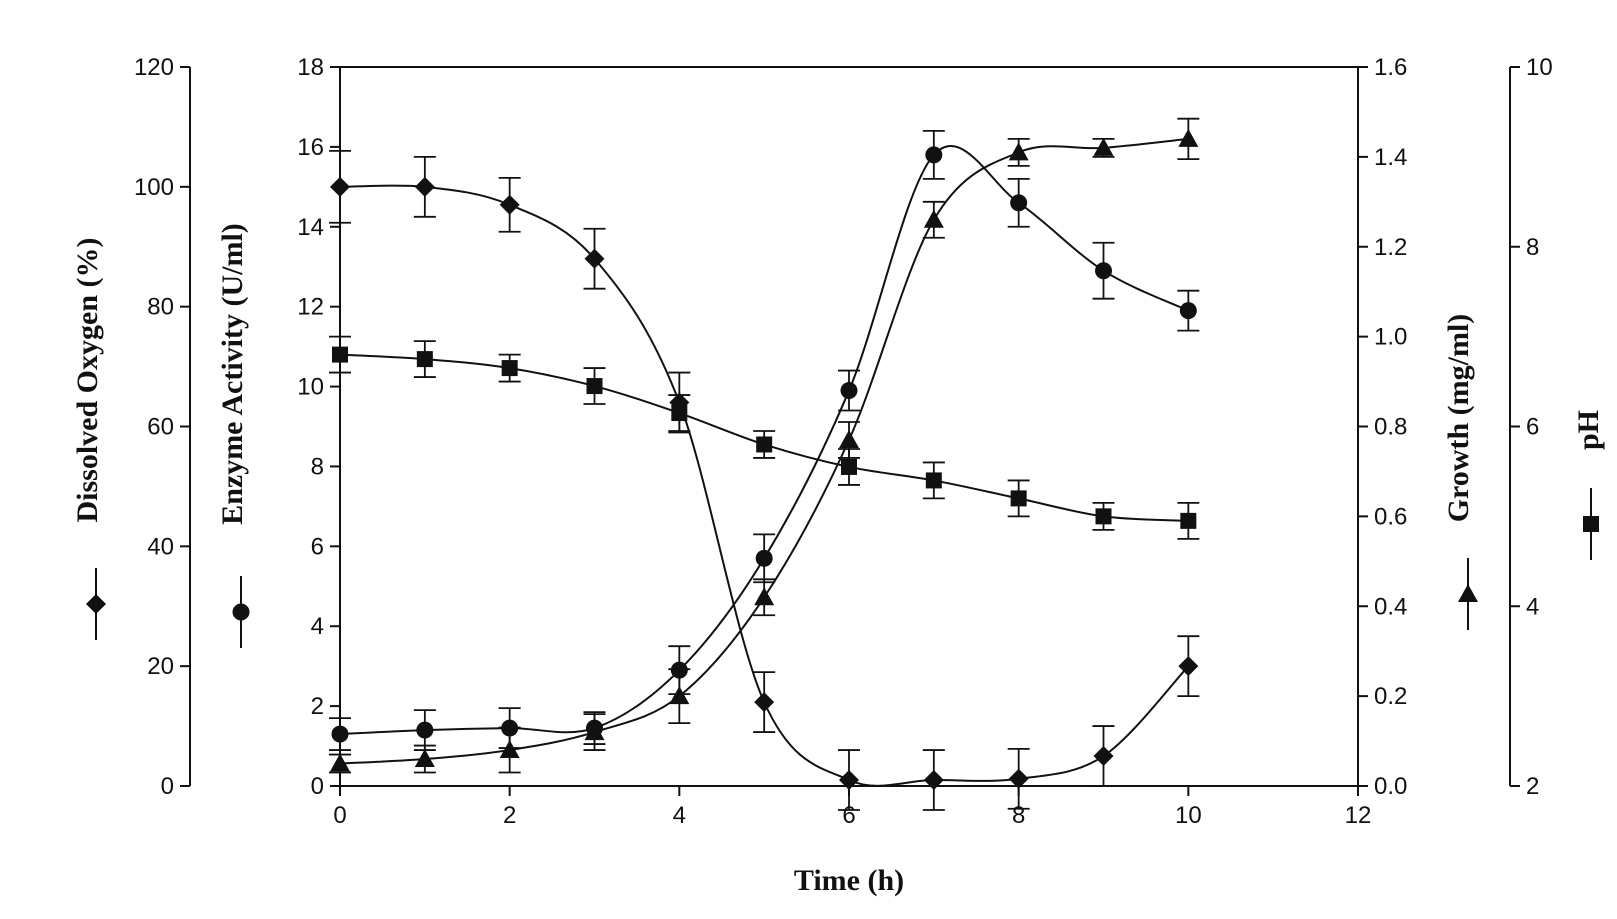 The width and height of the screenshot is (1617, 919). What do you see at coordinates (310, 227) in the screenshot?
I see `enzyme-tick-label: 14` at bounding box center [310, 227].